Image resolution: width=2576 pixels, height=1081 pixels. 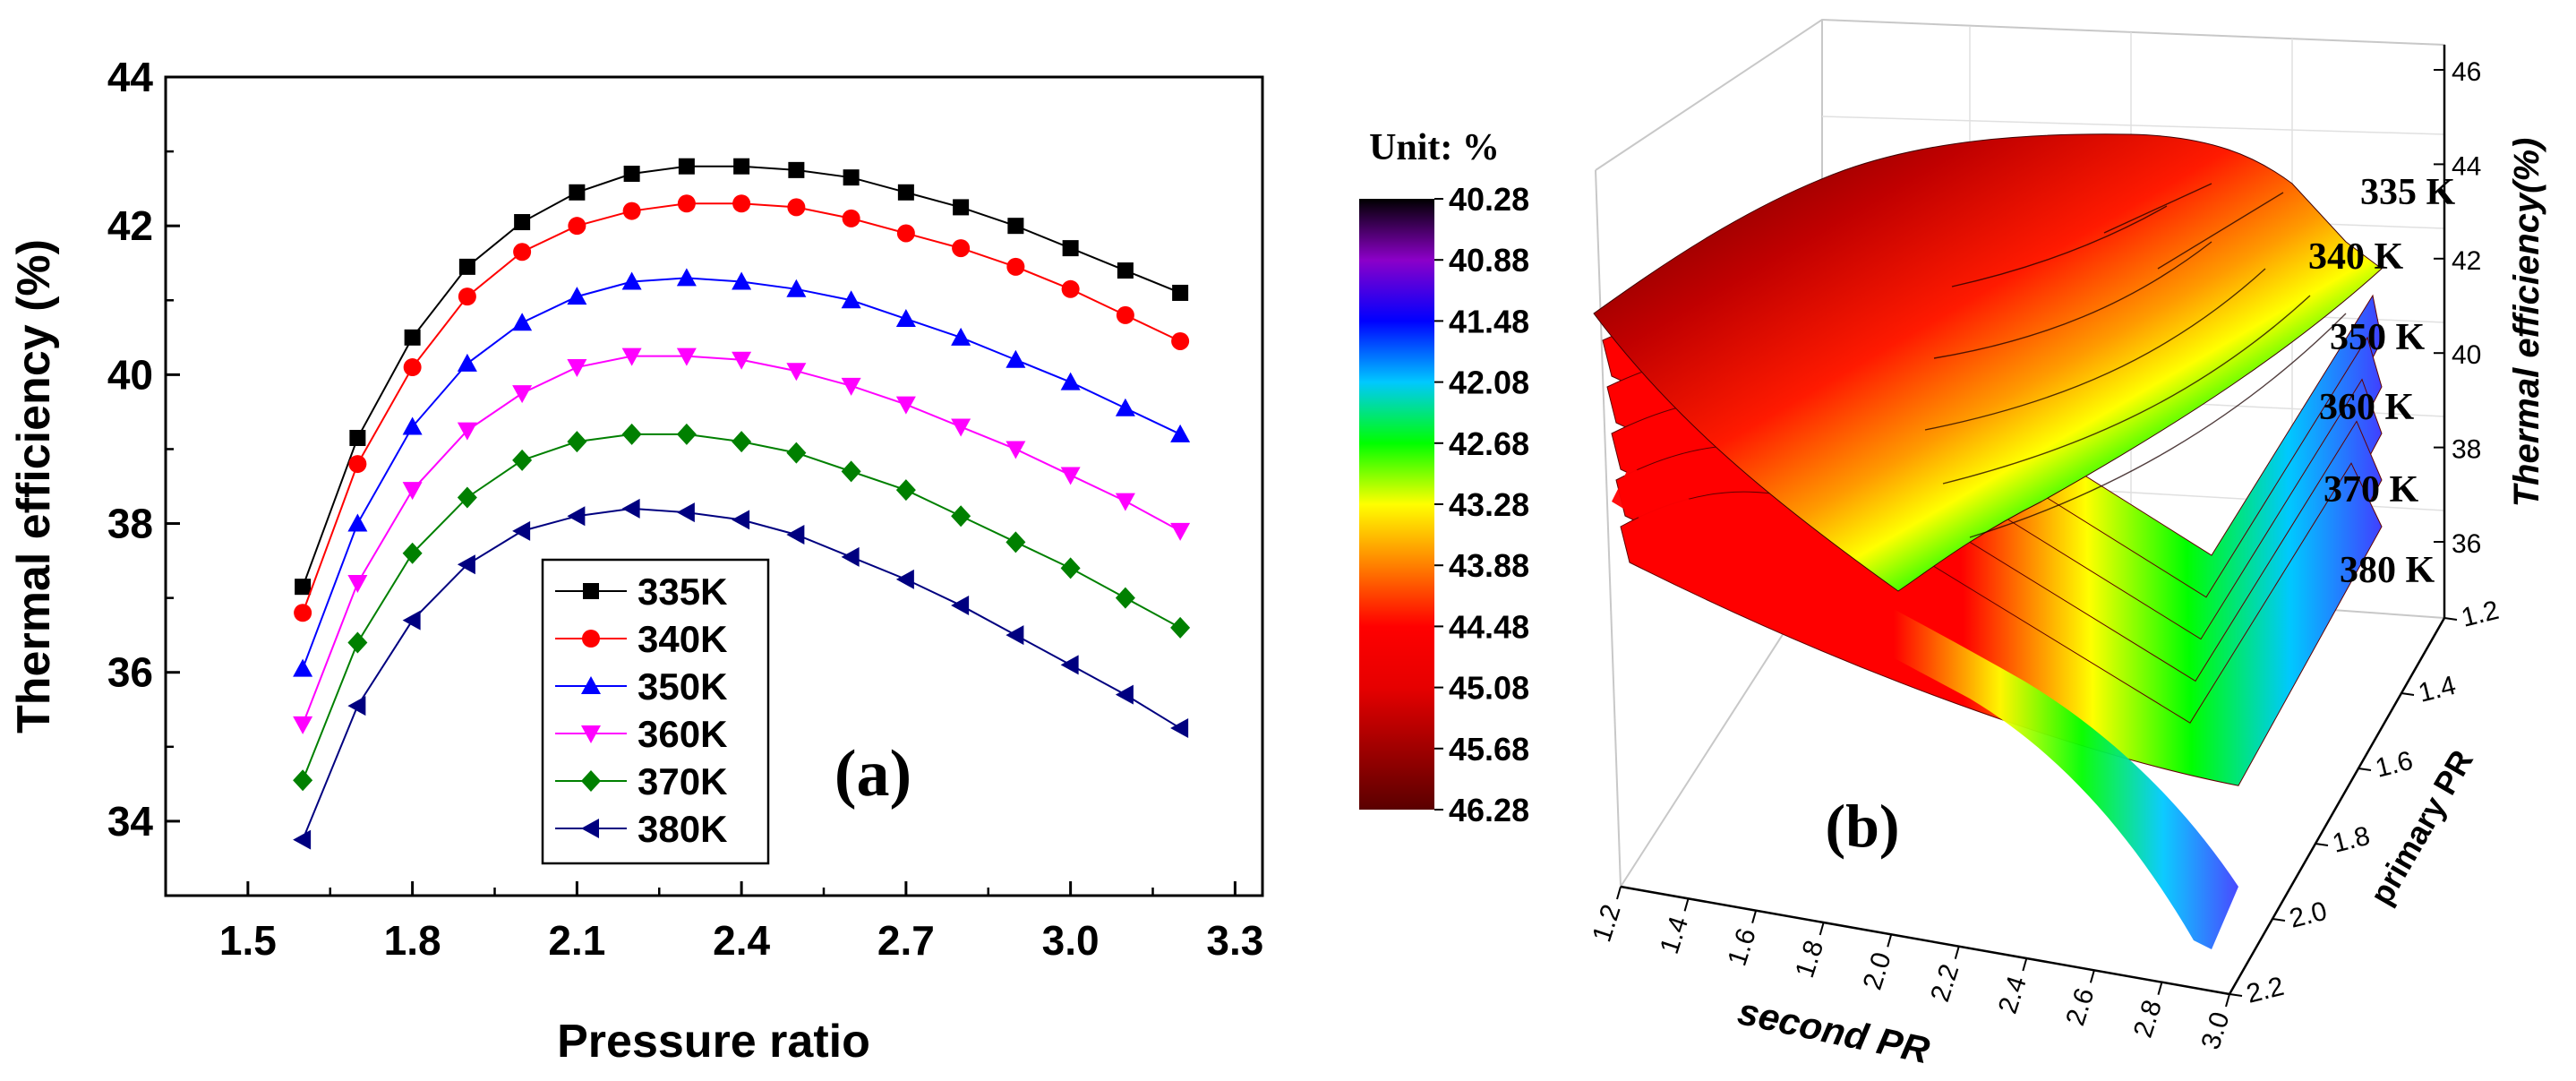 What do you see at coordinates (906, 940) in the screenshot?
I see `panel-a-x-tick-label: 2.7` at bounding box center [906, 940].